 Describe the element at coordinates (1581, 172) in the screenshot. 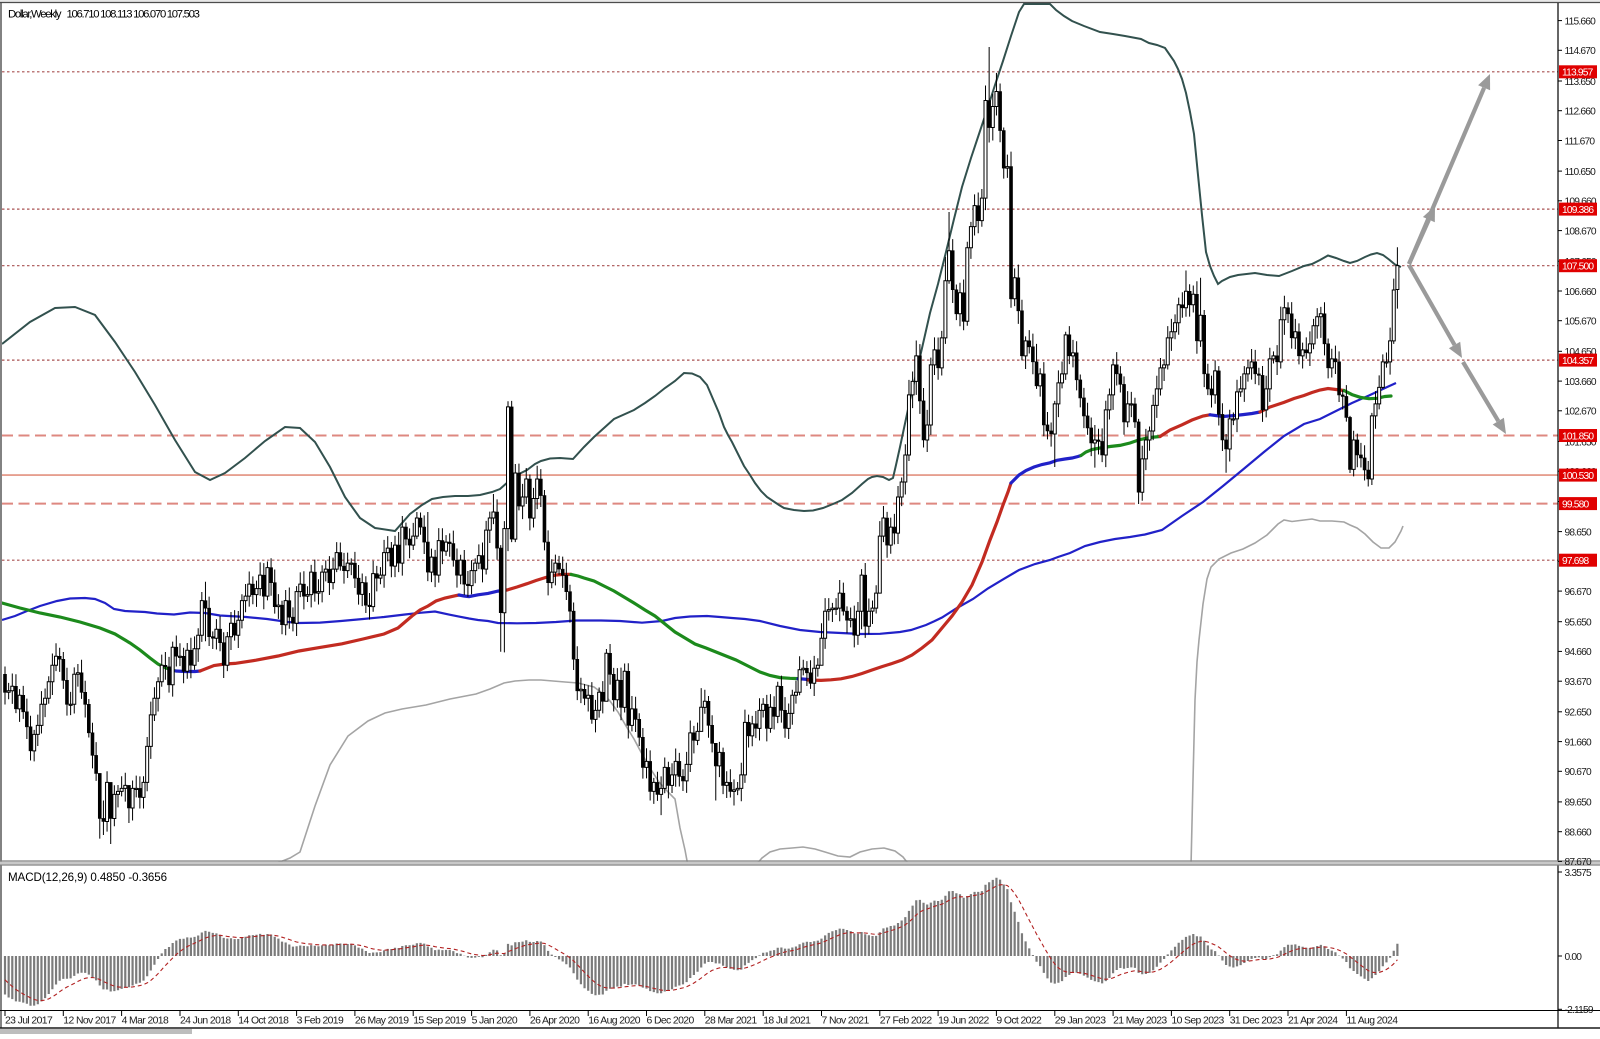

I see `svg-text: 110.650` at that location.